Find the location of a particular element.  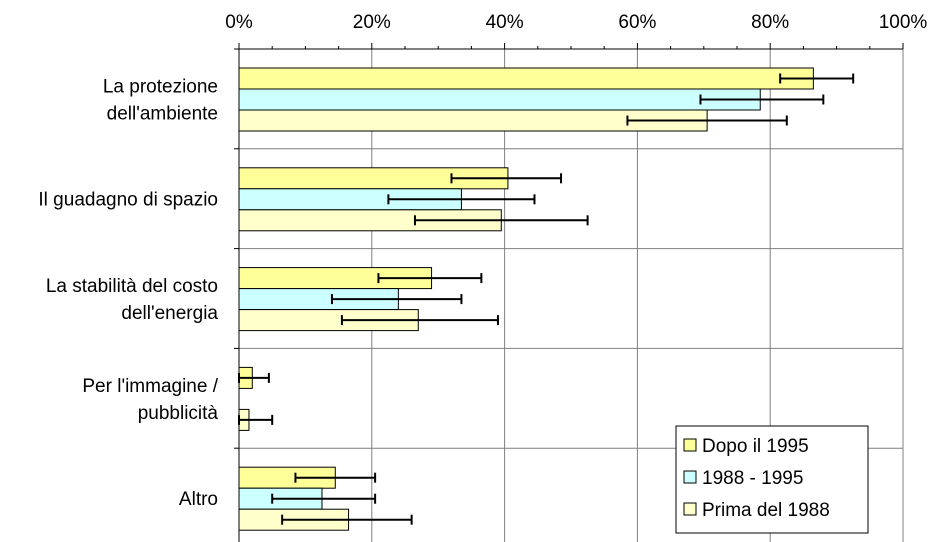

legend-label: Prima del 1988 is located at coordinates (766, 510).